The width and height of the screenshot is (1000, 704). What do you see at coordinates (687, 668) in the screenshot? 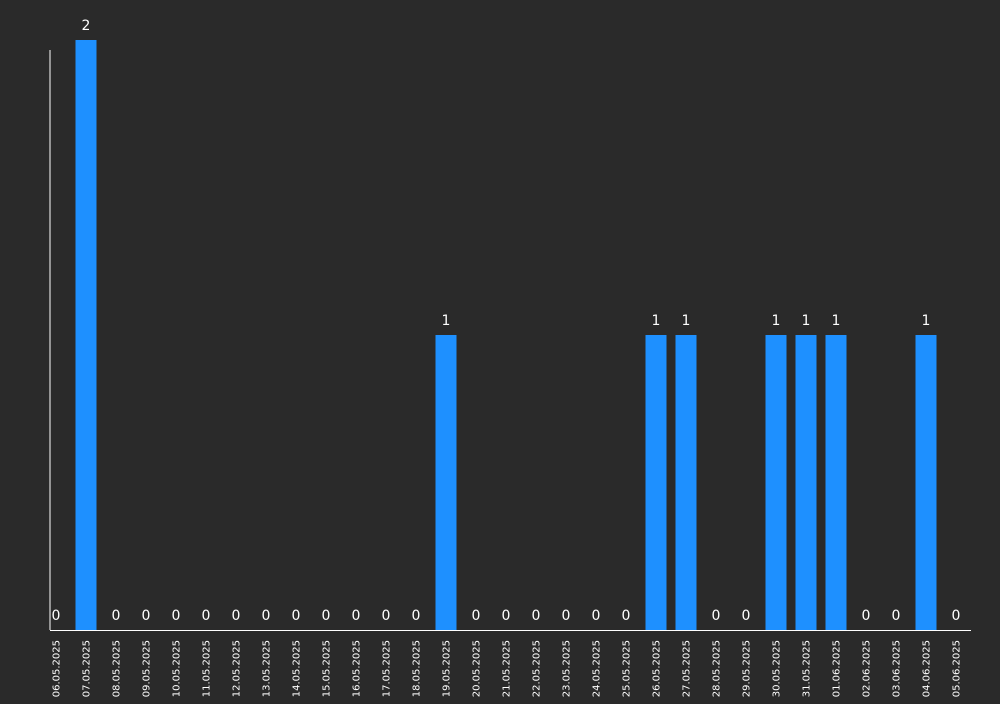
I see `x-tick-label-27.05.2025: 27.05.2025` at bounding box center [687, 668].